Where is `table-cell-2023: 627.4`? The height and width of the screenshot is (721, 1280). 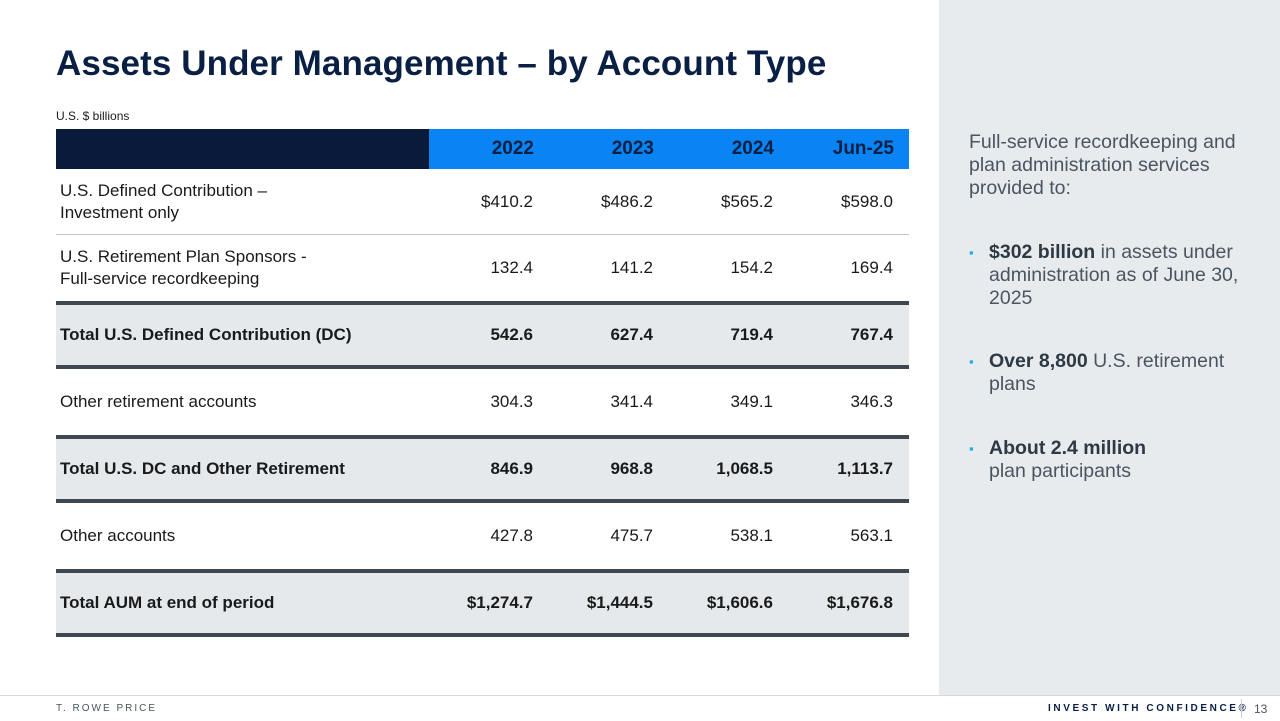 table-cell-2023: 627.4 is located at coordinates (631, 334).